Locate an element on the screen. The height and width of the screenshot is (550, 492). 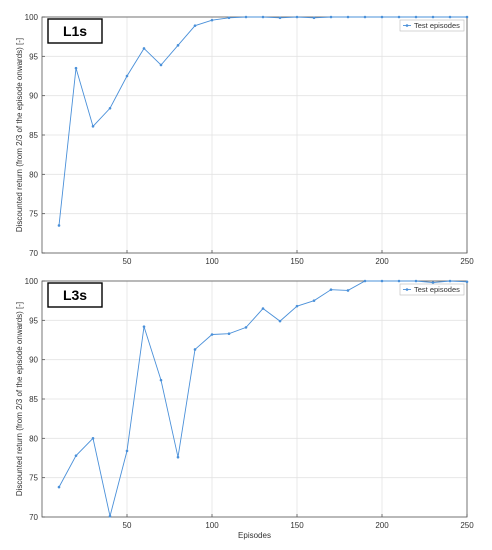
x-axis-label: Episodes is located at coordinates (254, 535).